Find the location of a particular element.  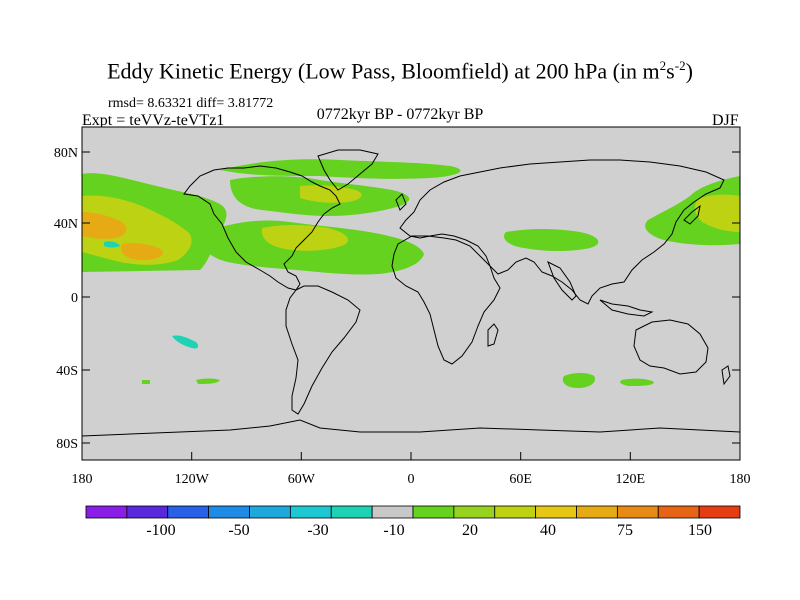

colorbar-label: -10 is located at coordinates (393, 530).